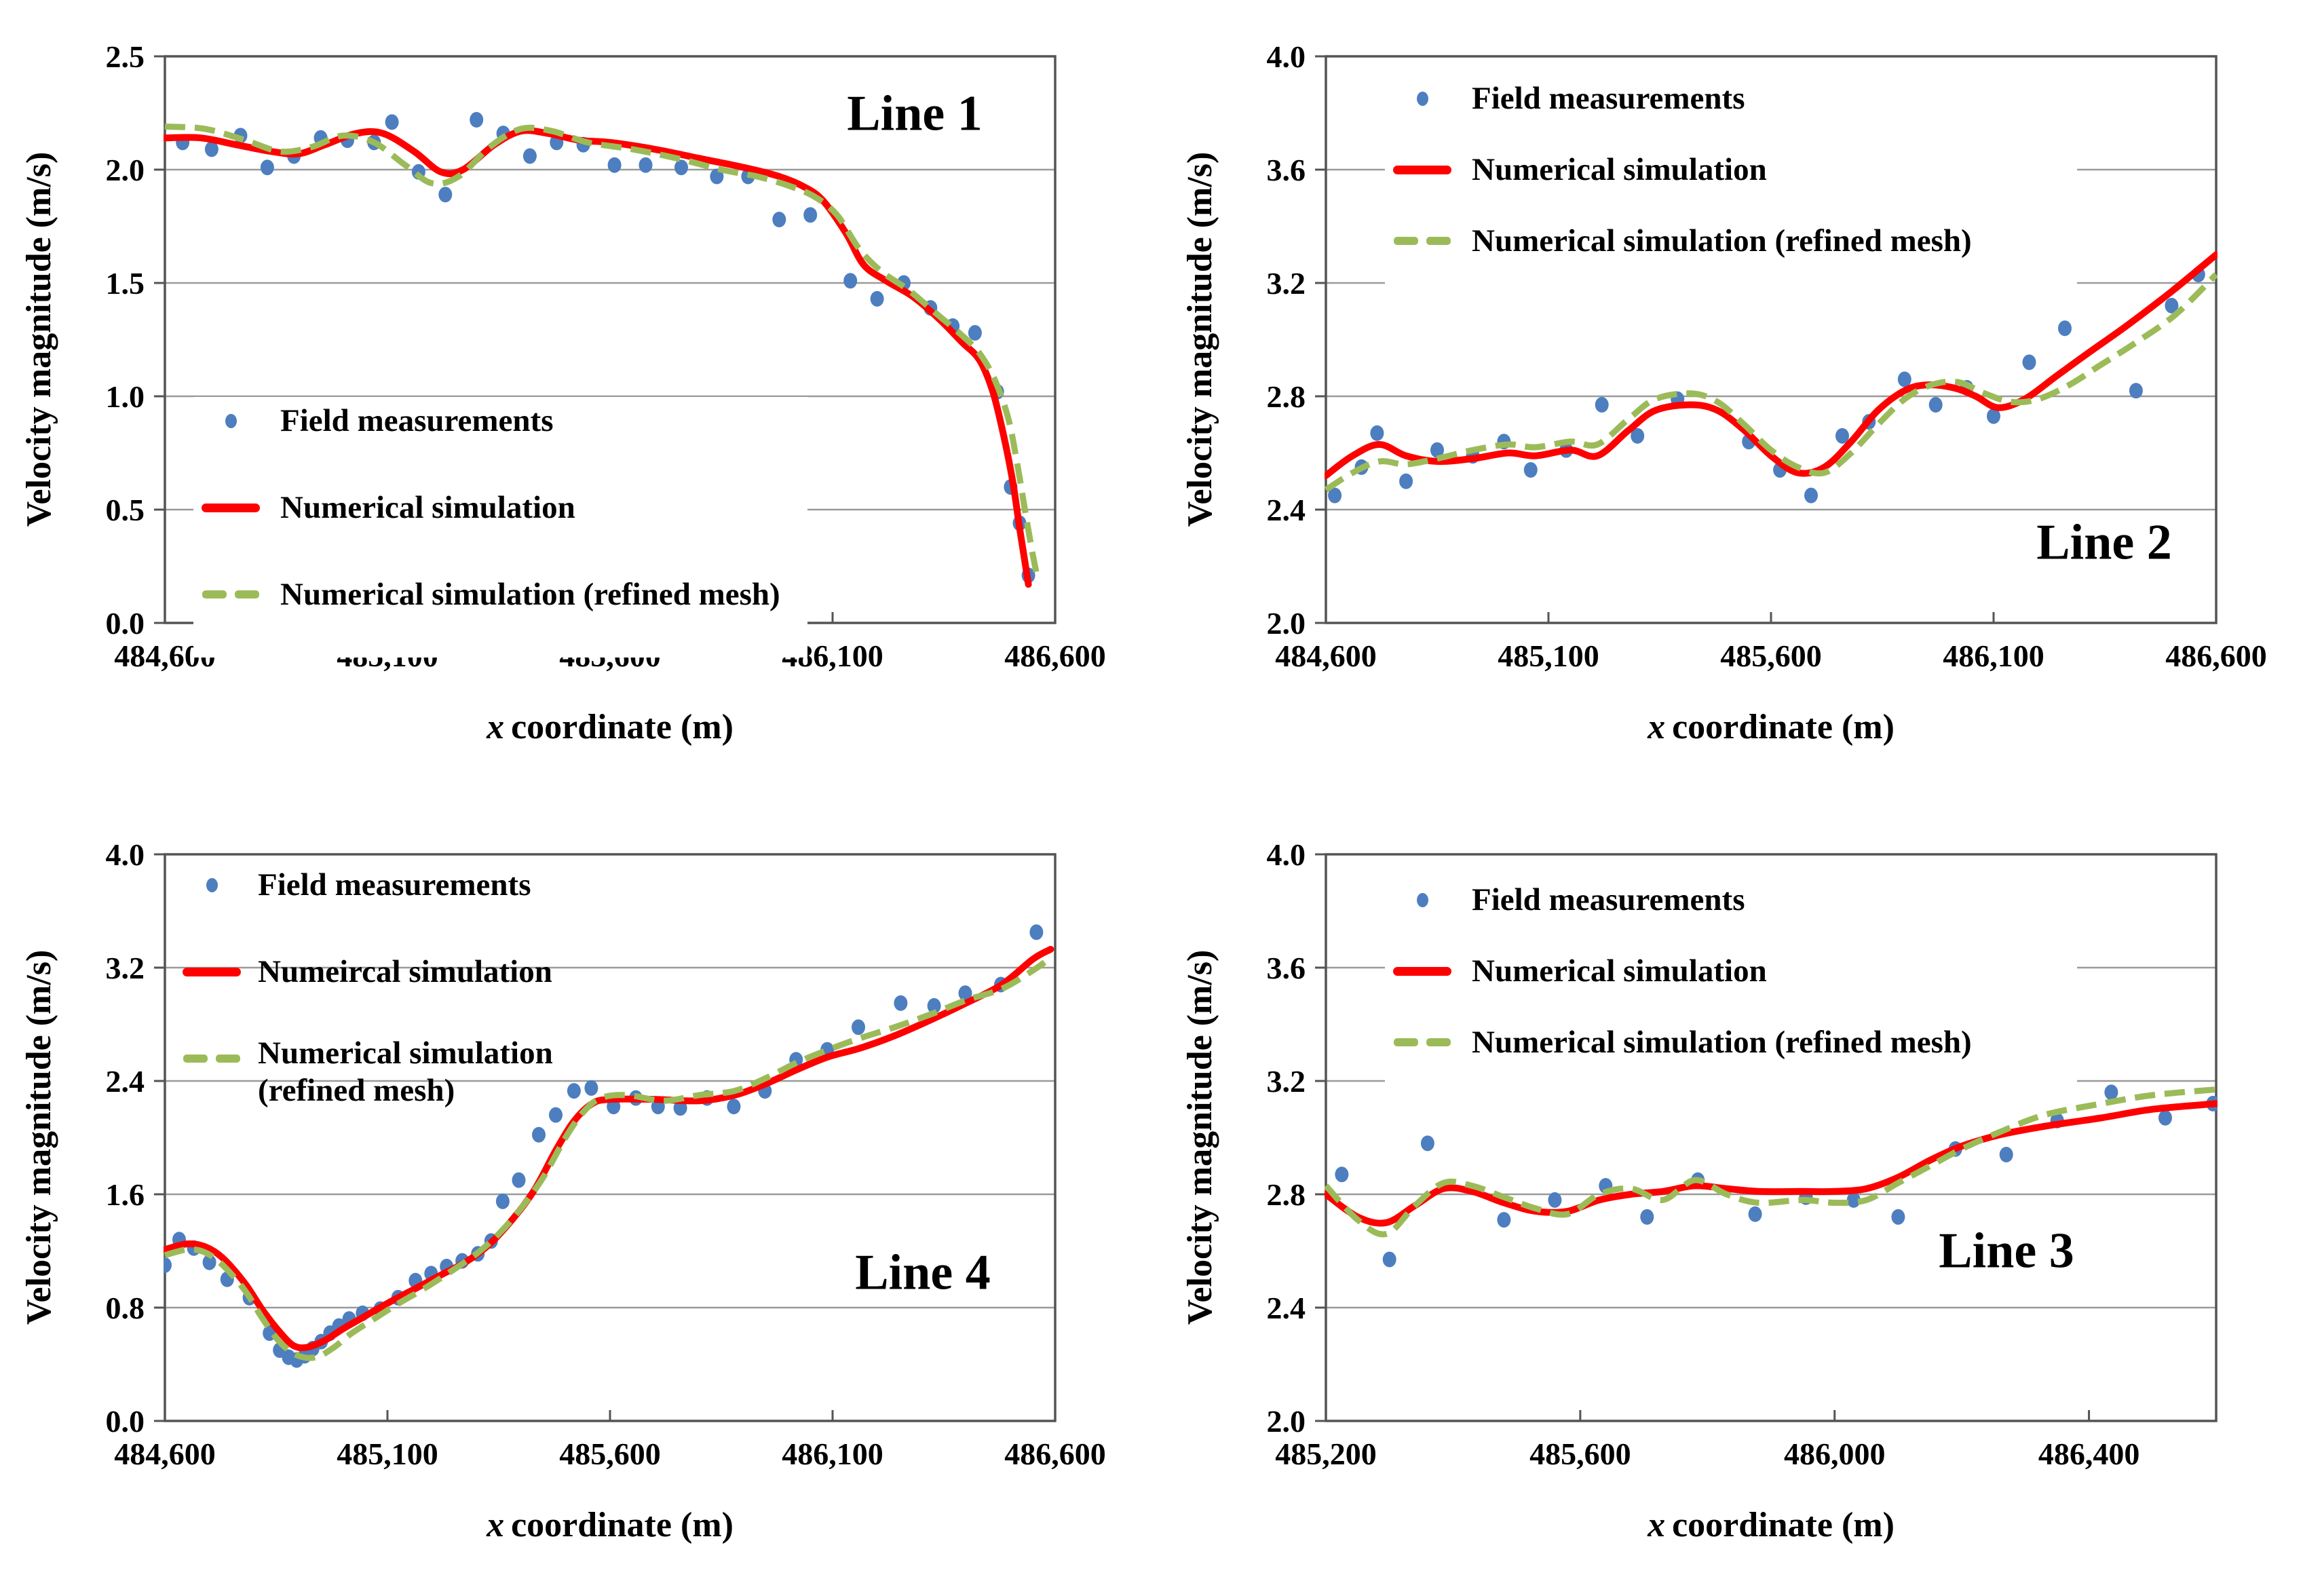 Image resolution: width=2322 pixels, height=1596 pixels. What do you see at coordinates (405, 971) in the screenshot?
I see `legend-label: Numeircal simulation` at bounding box center [405, 971].